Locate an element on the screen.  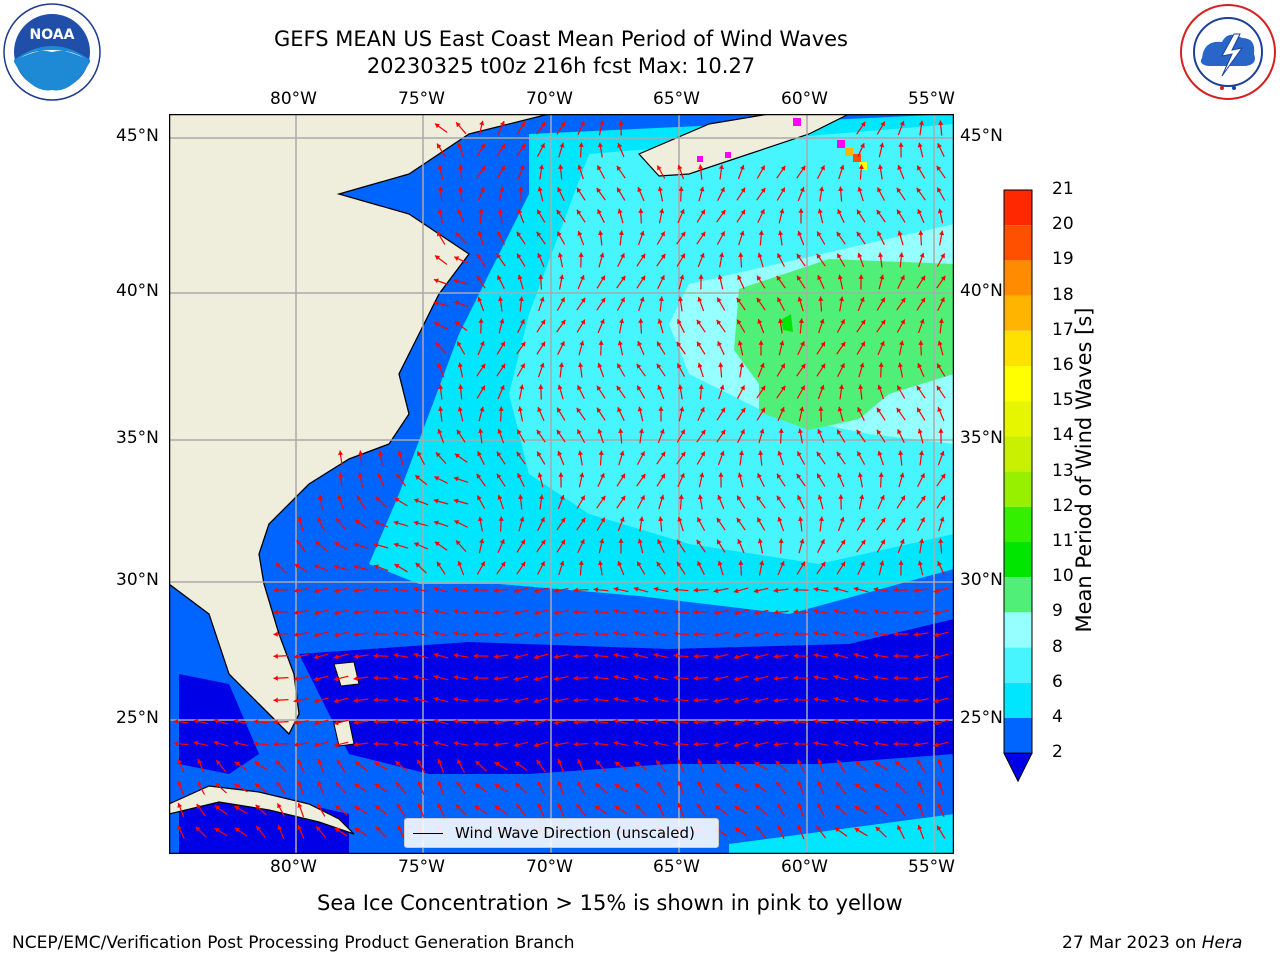
colorbar-tick-label: 6 is located at coordinates (1057, 681).